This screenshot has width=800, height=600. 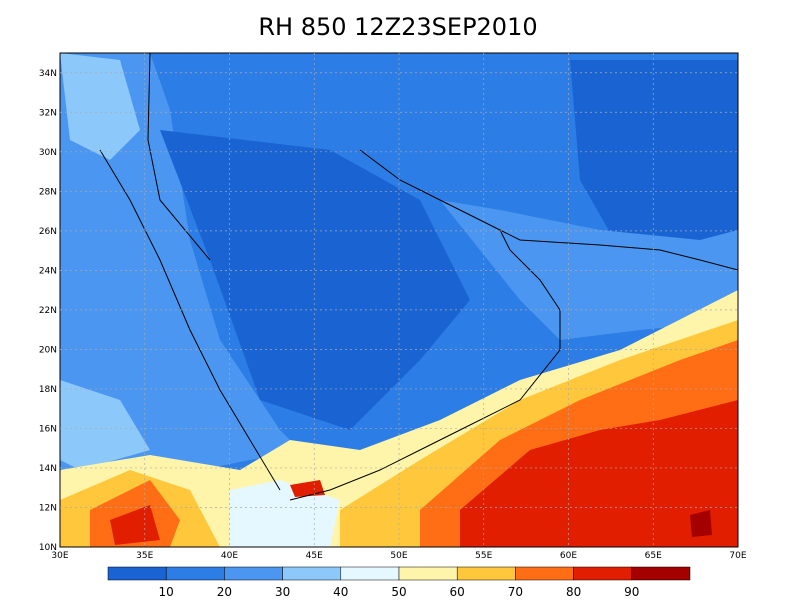 What do you see at coordinates (48, 74) in the screenshot?
I see `y-tick-label: 34N` at bounding box center [48, 74].